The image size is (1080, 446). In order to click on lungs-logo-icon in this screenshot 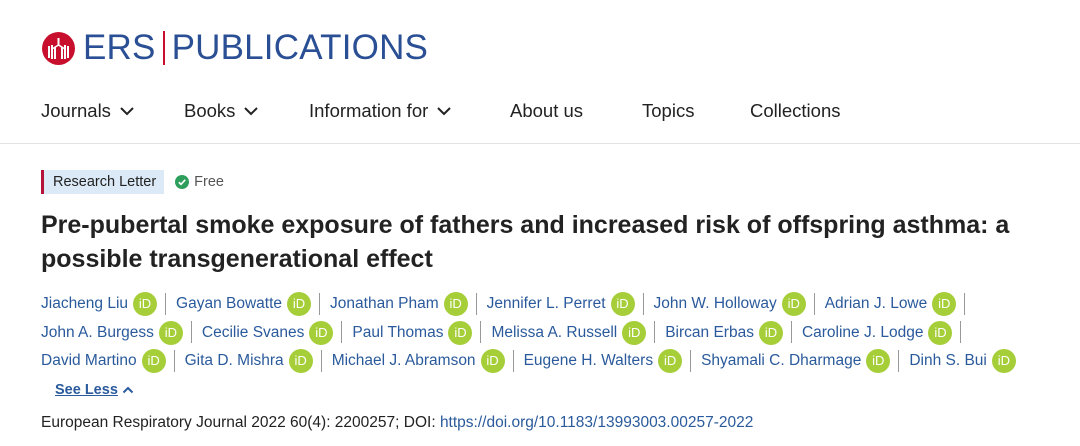, I will do `click(58, 48)`.